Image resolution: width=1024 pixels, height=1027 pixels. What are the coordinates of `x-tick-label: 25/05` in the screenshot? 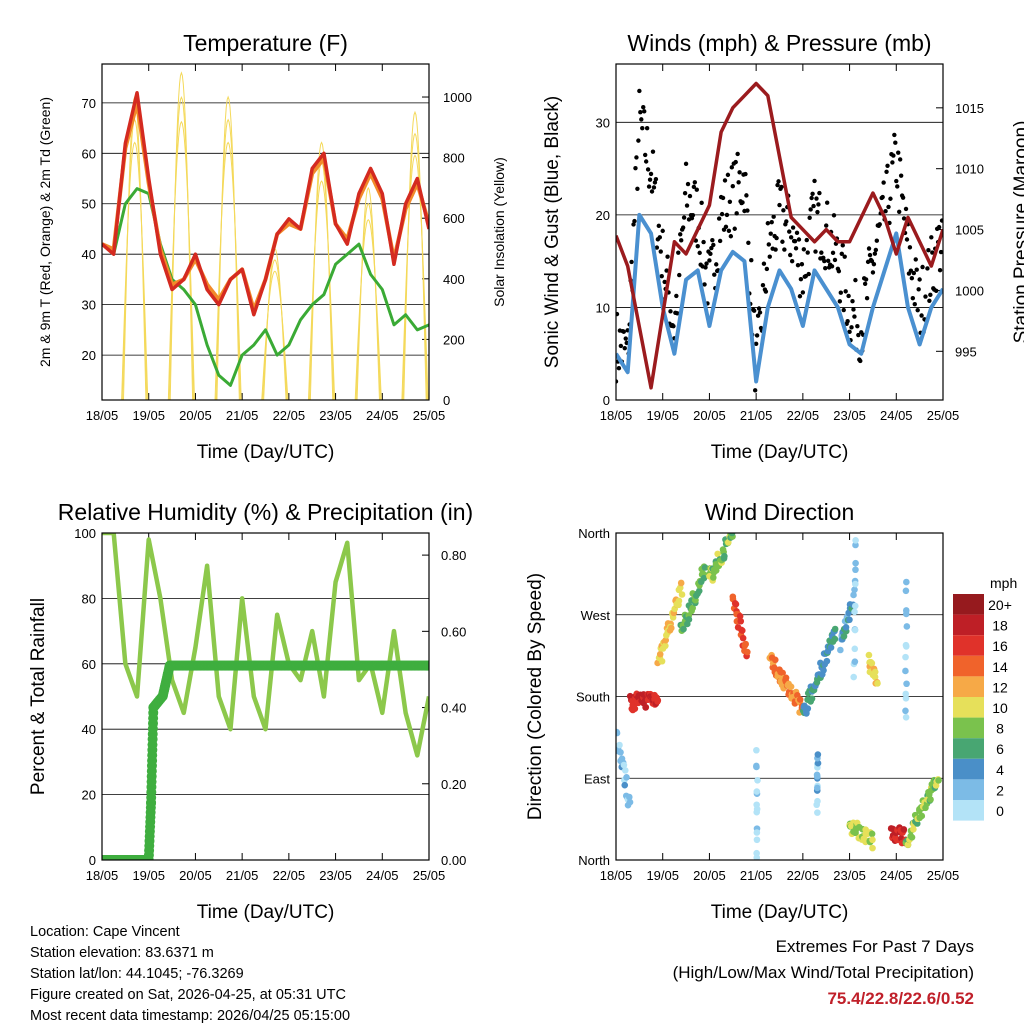 It's located at (429, 415).